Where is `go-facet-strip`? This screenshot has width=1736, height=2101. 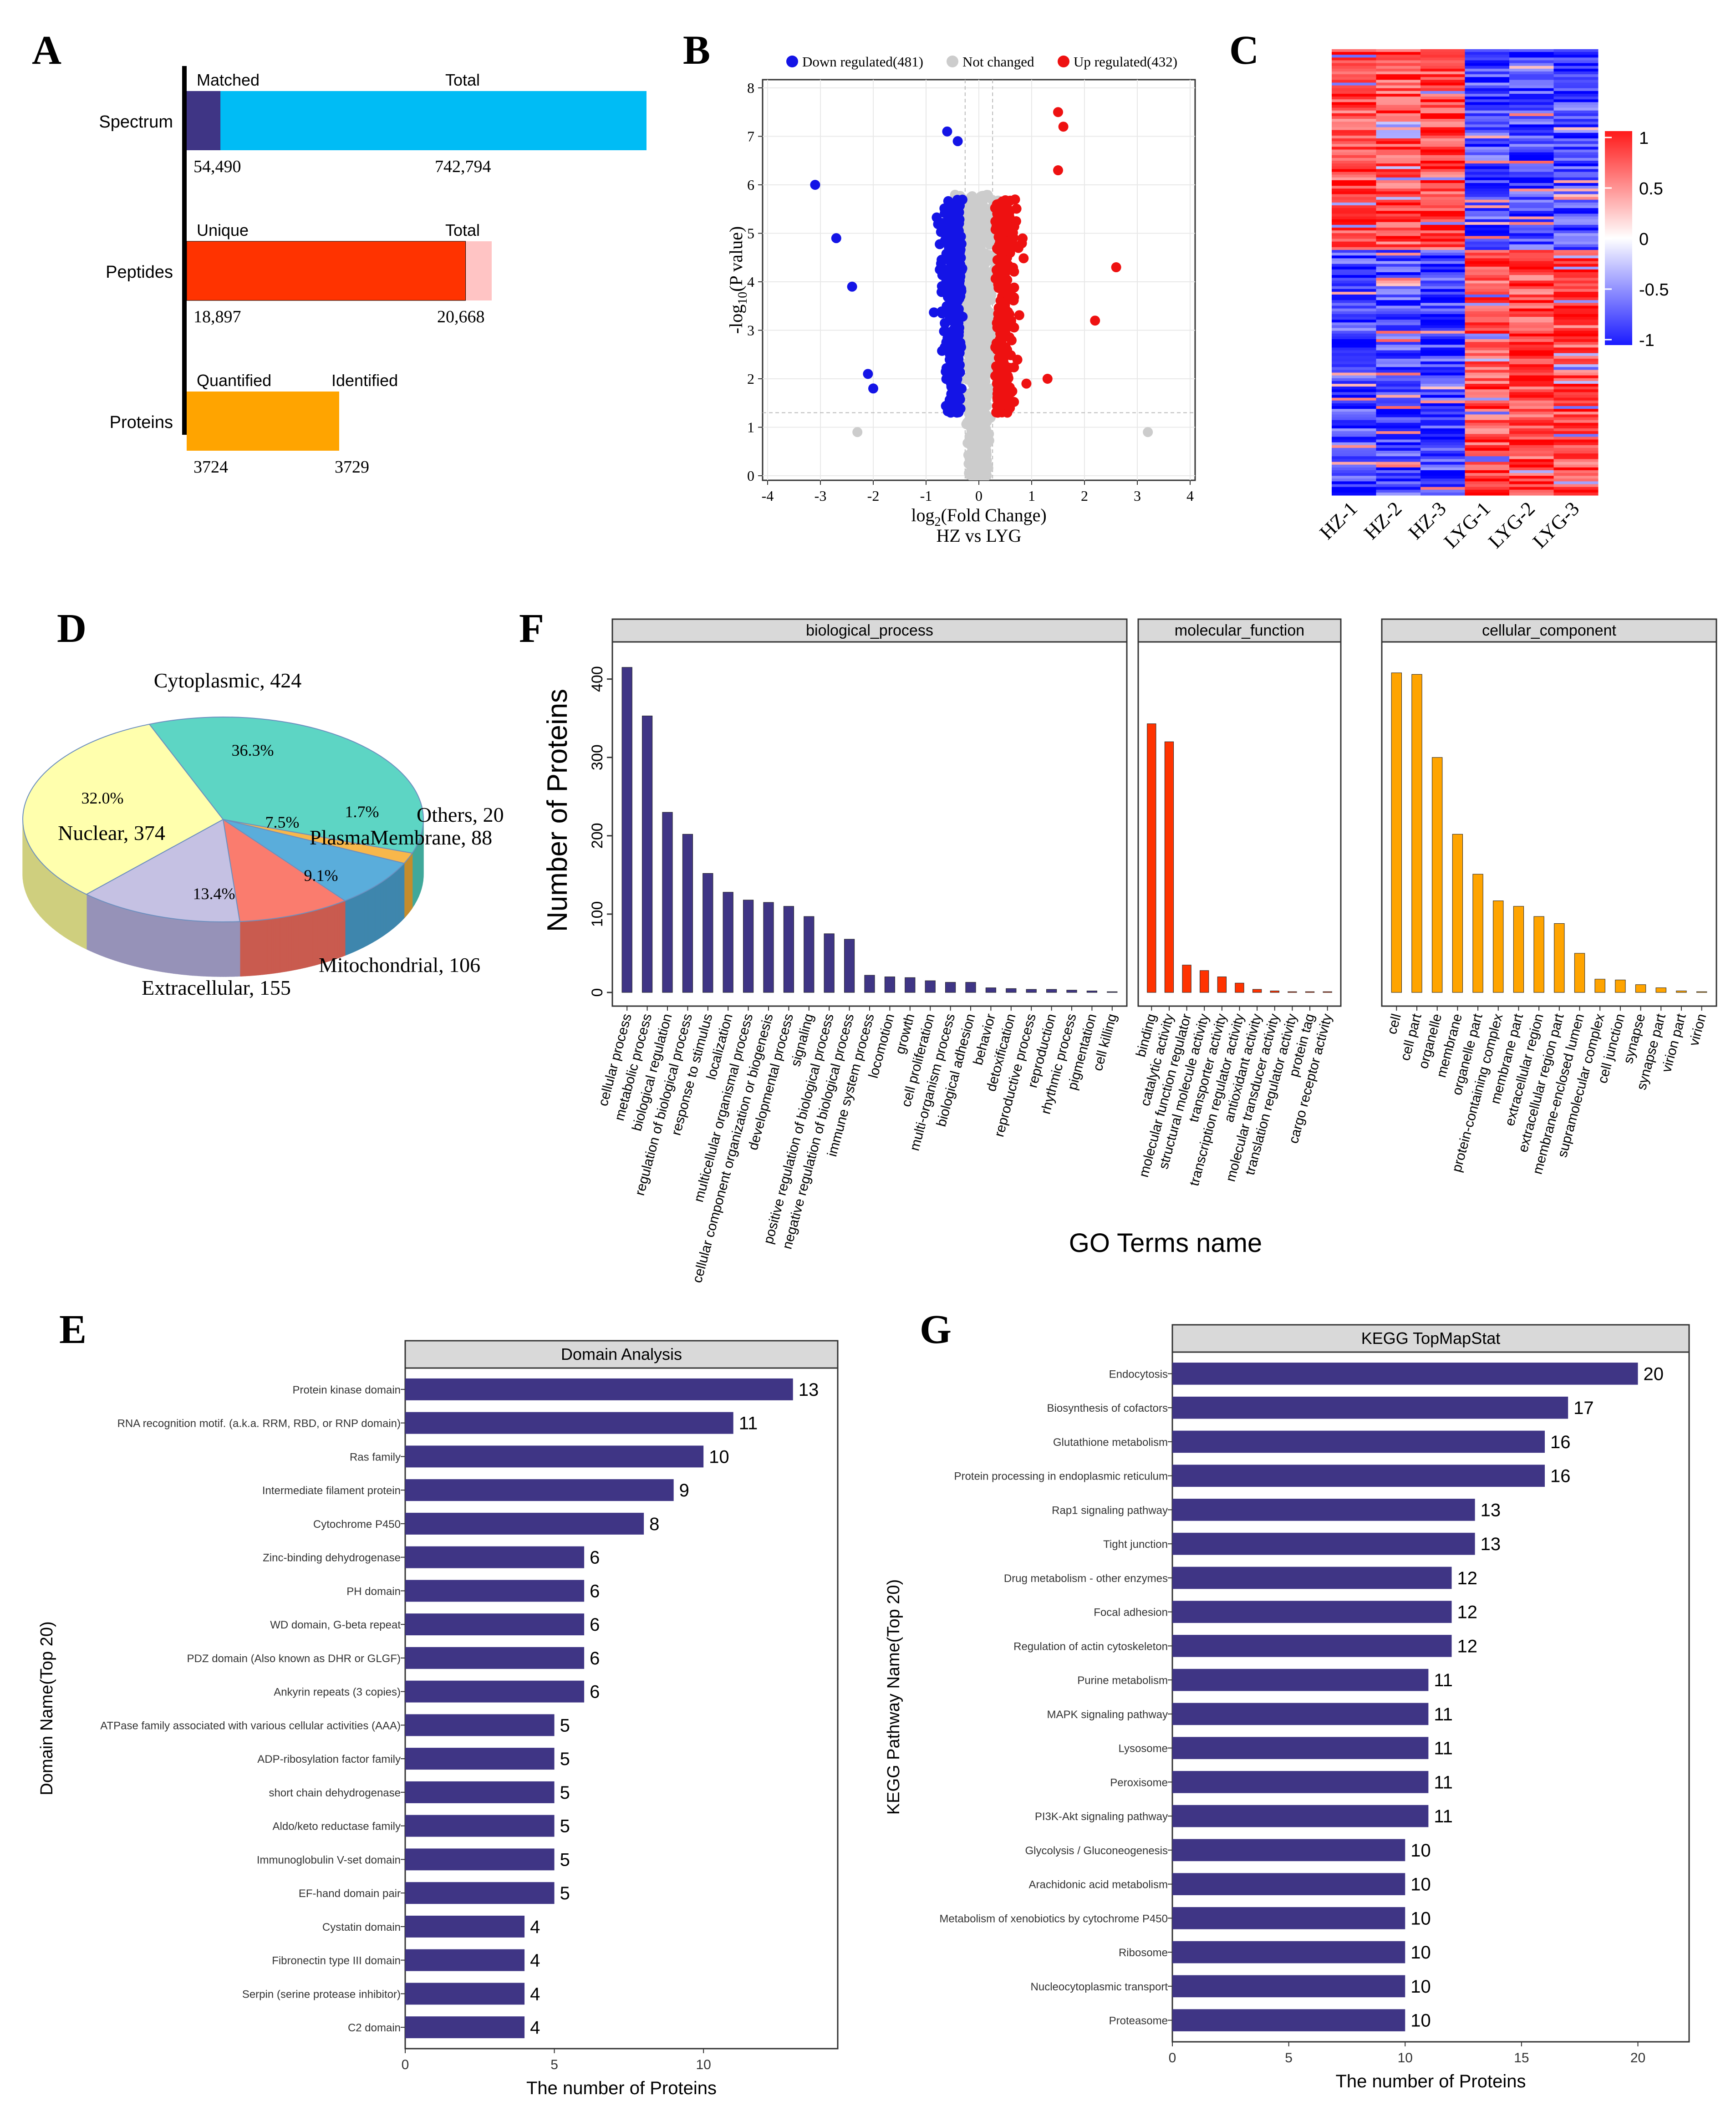 go-facet-strip is located at coordinates (870, 630).